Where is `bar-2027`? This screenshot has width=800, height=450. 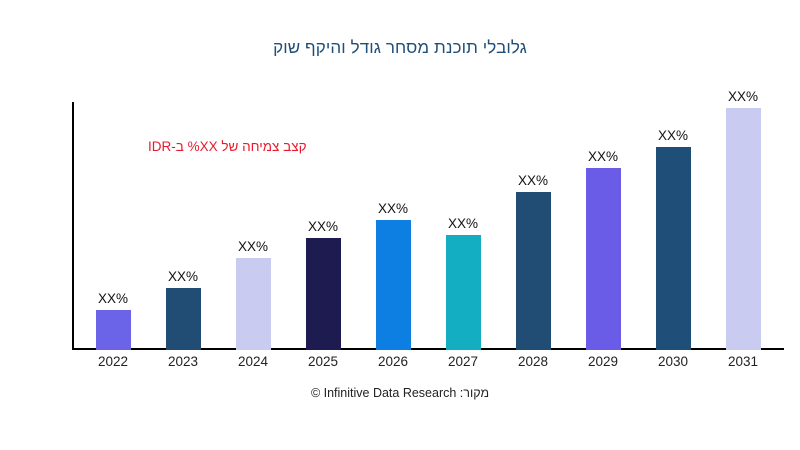
bar-2027 is located at coordinates (463, 292).